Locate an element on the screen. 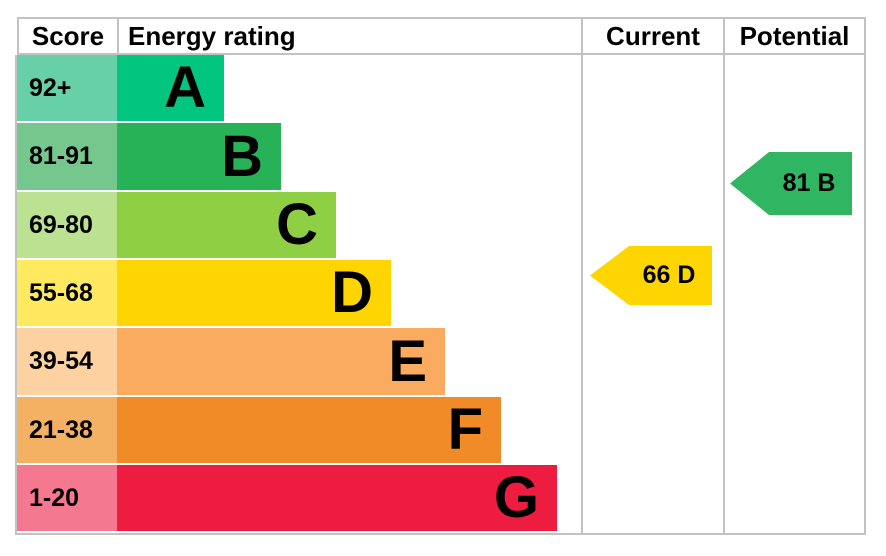 The image size is (886, 556). band-row-e: 39-54 E is located at coordinates (299, 361).